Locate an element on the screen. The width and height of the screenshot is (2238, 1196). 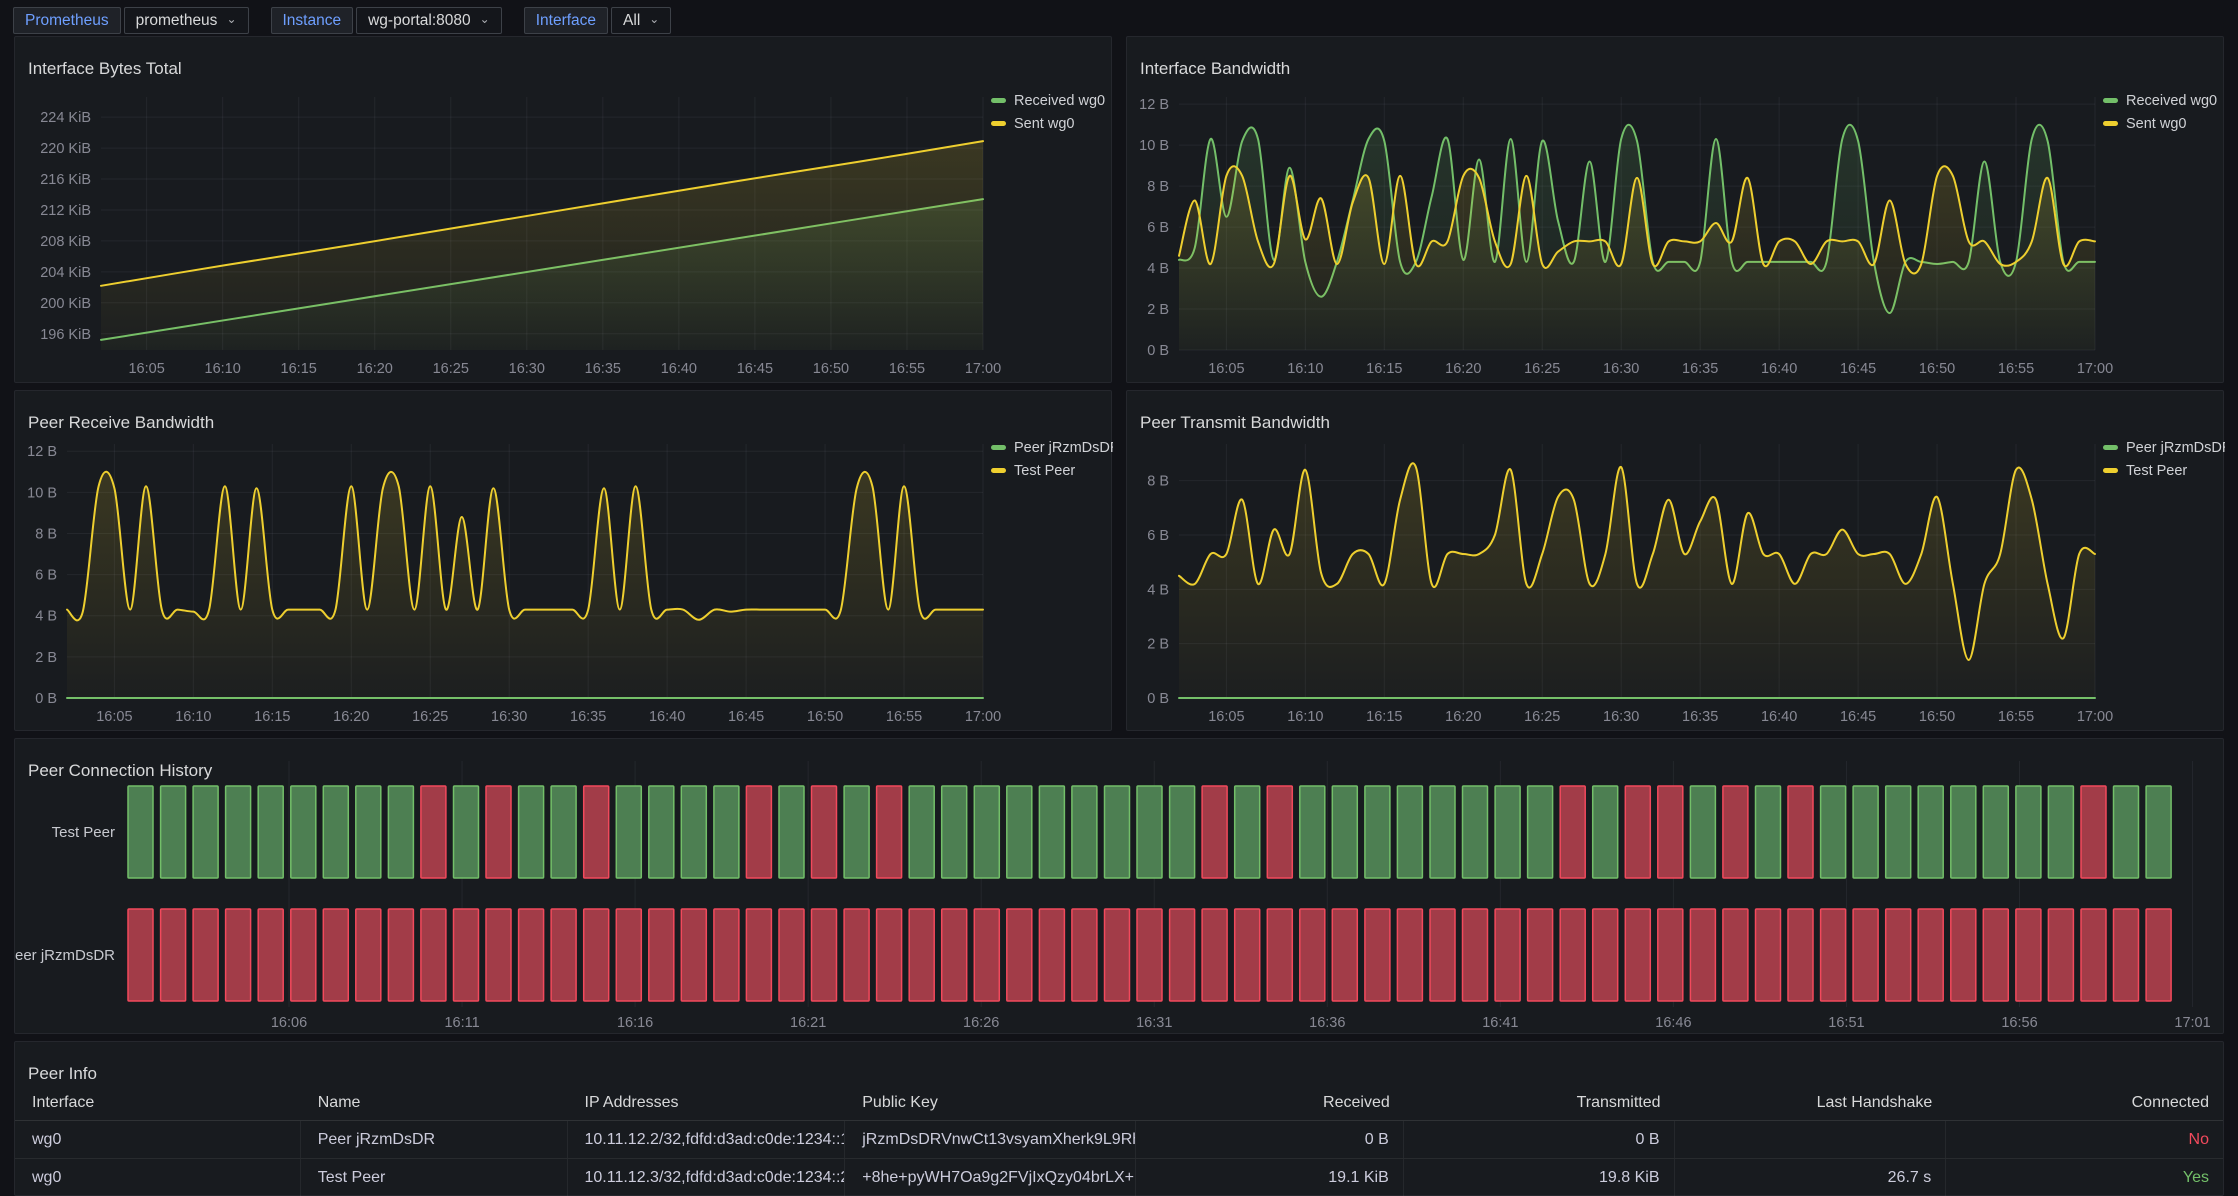
table-header-cell: Transmitted is located at coordinates (1618, 1102).